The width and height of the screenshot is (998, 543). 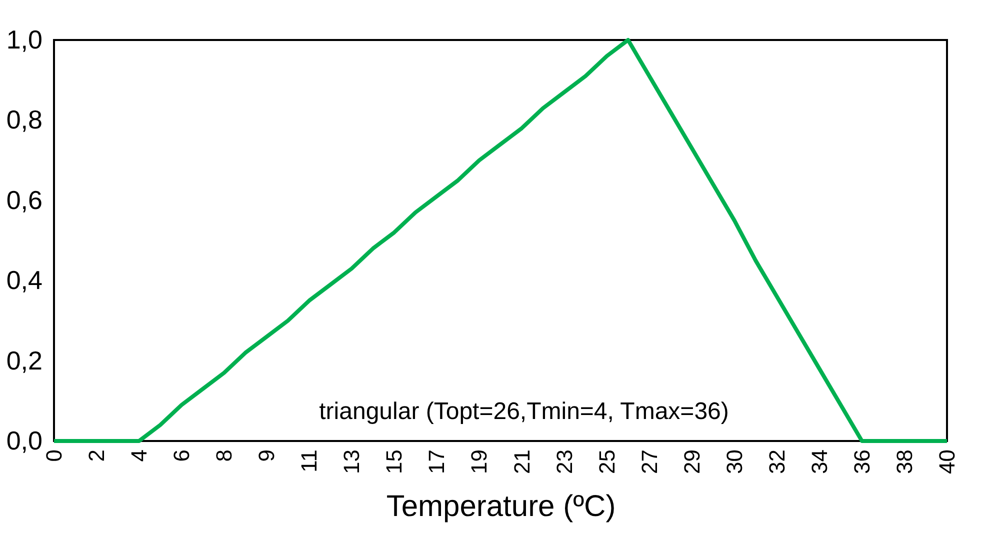 I want to click on y-tick-label: 0,8, so click(x=24, y=119).